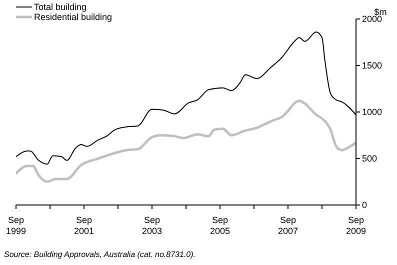 The height and width of the screenshot is (265, 397). I want to click on legend-label: Total building, so click(60, 7).